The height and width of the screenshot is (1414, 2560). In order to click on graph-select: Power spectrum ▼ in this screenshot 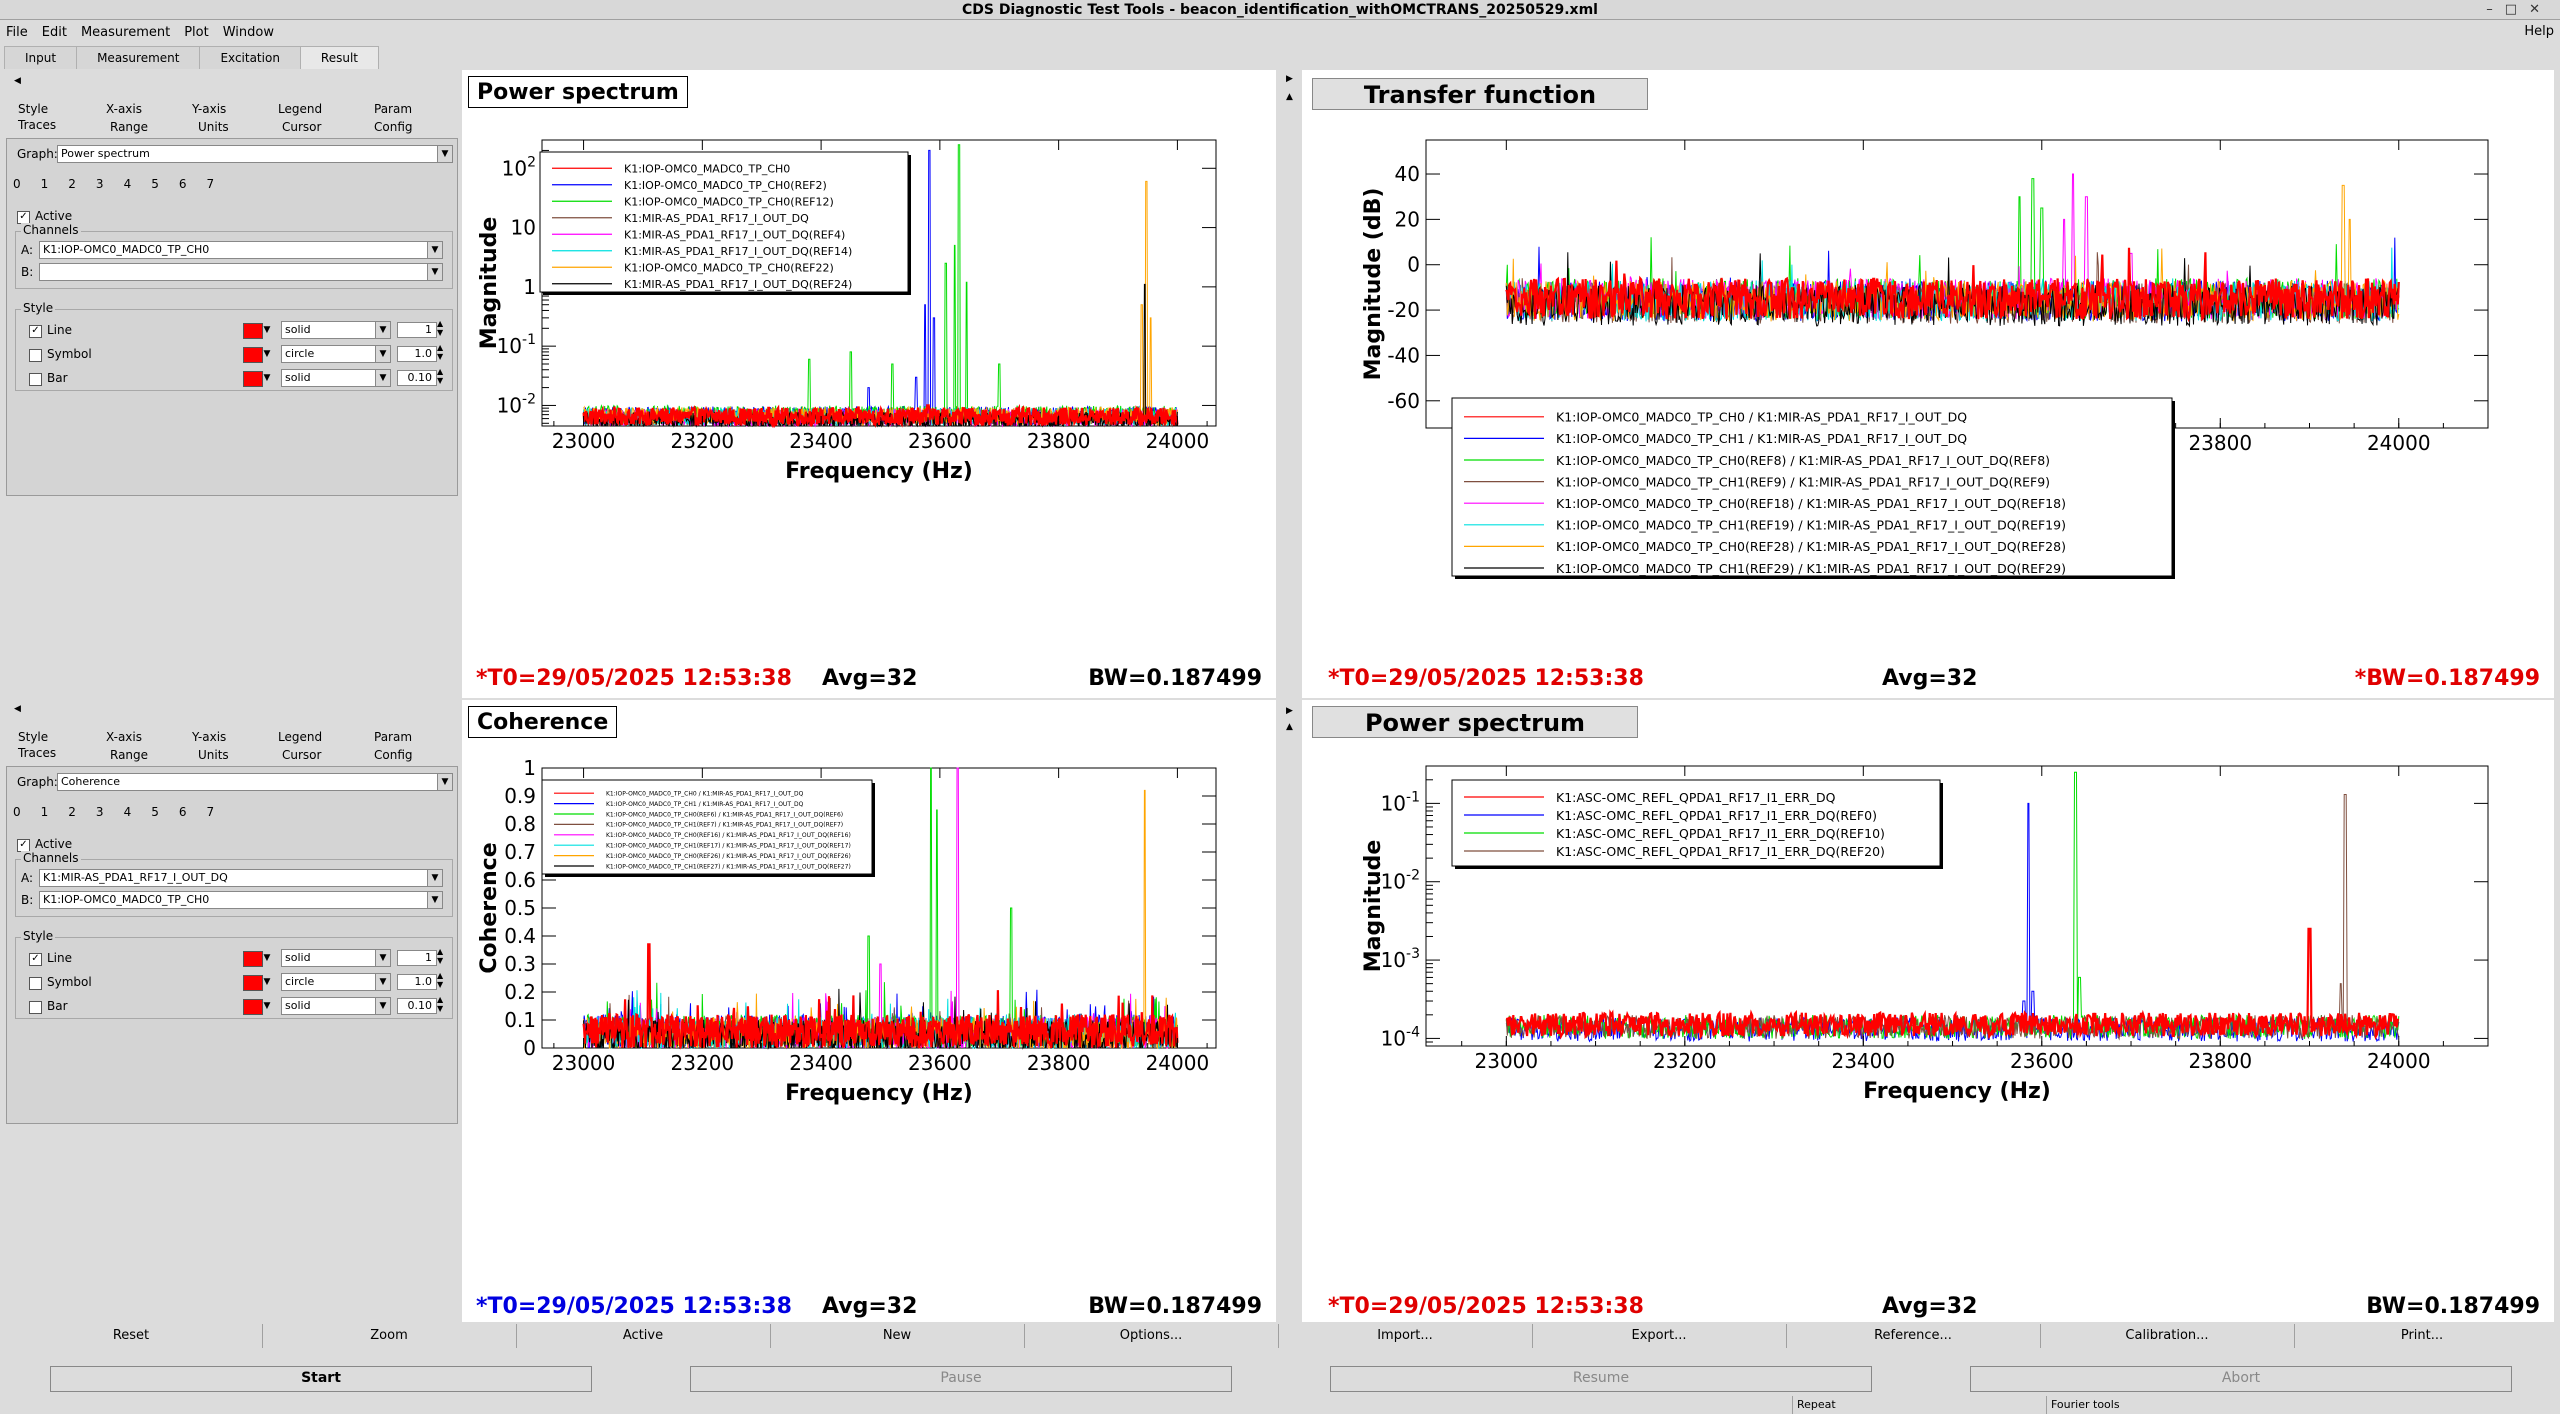, I will do `click(255, 154)`.